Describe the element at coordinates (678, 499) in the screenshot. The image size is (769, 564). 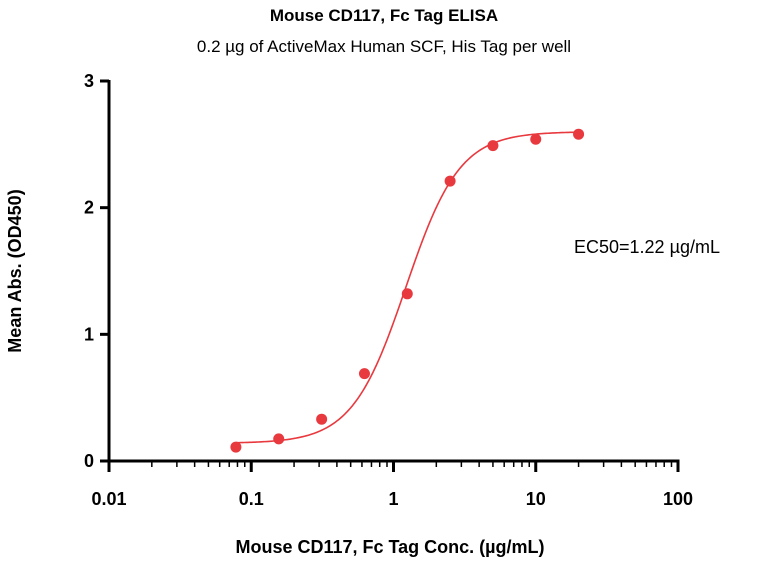
I see `x-tick-label: 100` at that location.